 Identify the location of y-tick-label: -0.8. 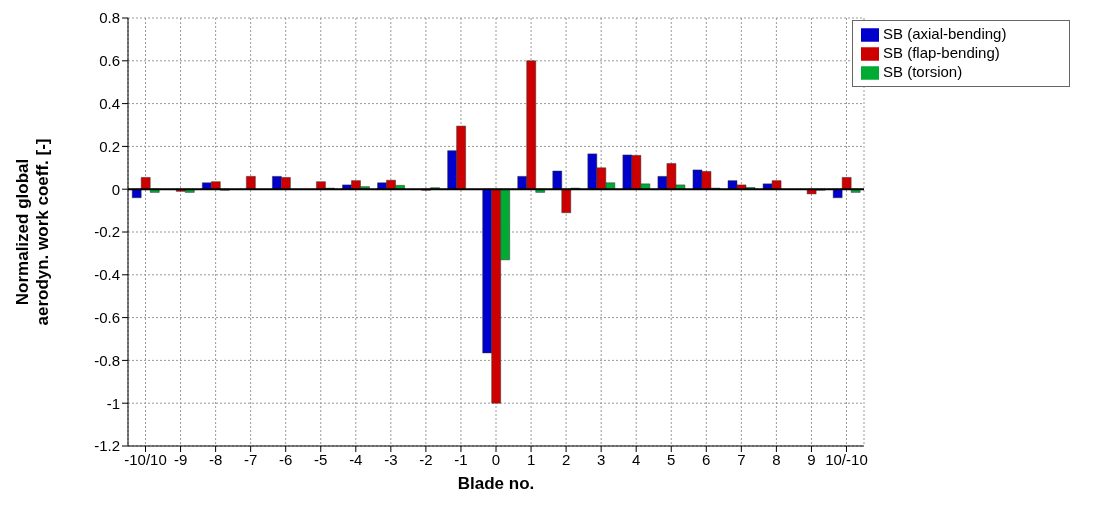
(107, 360).